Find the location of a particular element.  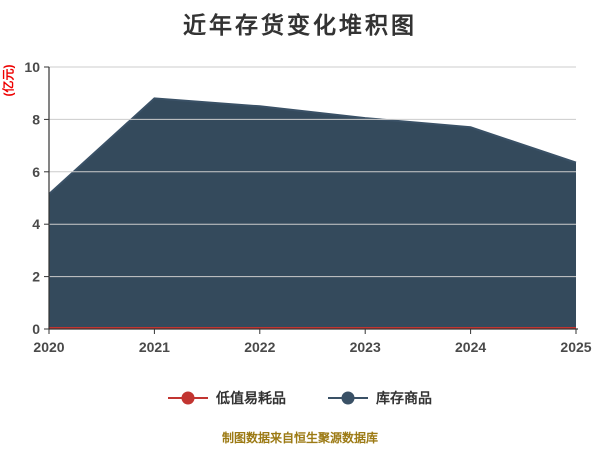

x-tick-label: 2020 is located at coordinates (48, 347).